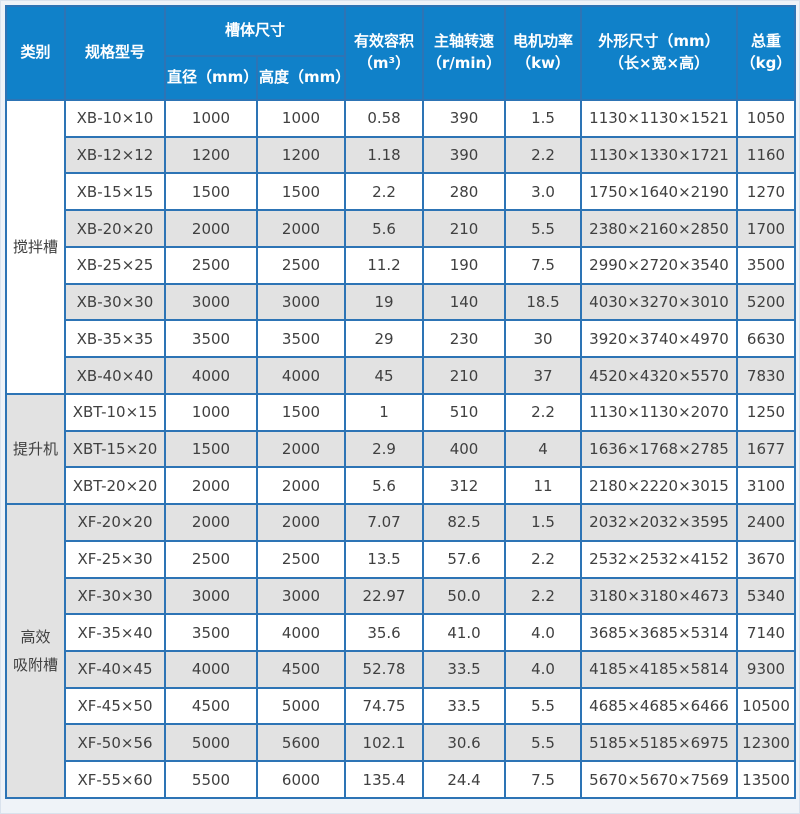 The width and height of the screenshot is (800, 814). What do you see at coordinates (659, 706) in the screenshot?
I see `cell-dims: 4685×4685×6466` at bounding box center [659, 706].